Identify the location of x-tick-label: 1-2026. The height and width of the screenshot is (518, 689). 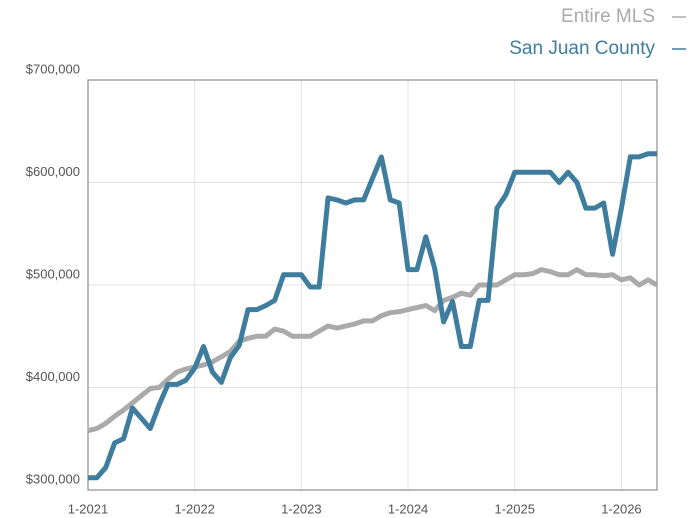
(621, 508).